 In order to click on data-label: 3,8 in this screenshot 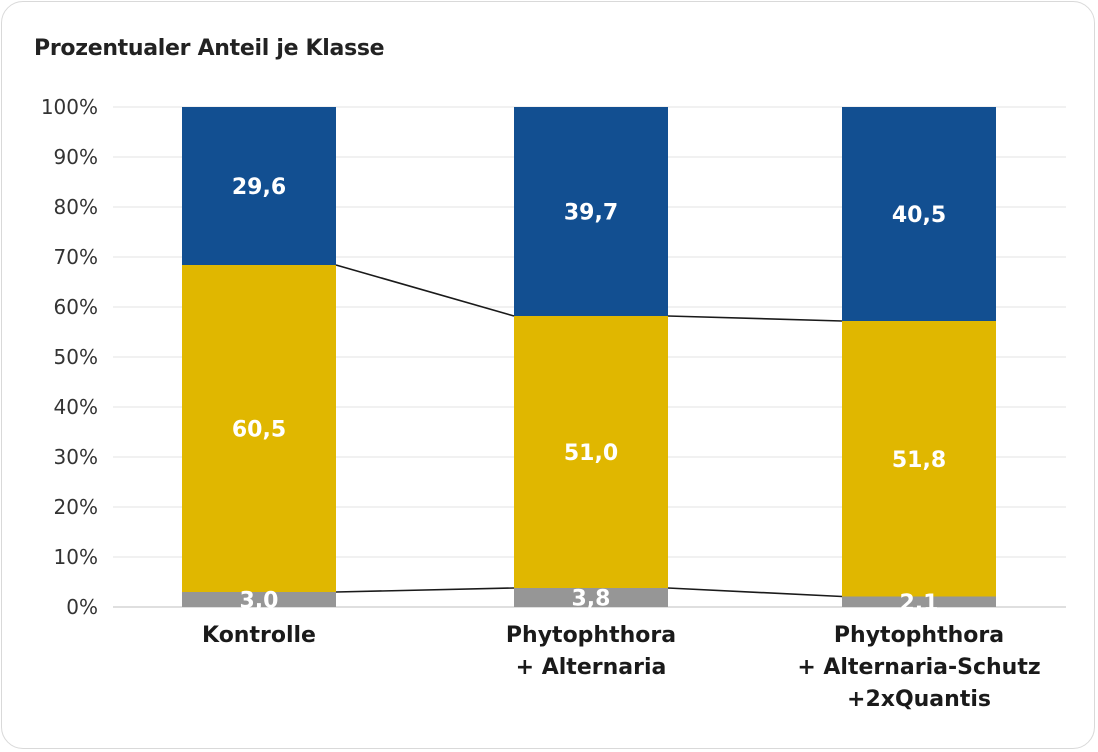, I will do `click(591, 599)`.